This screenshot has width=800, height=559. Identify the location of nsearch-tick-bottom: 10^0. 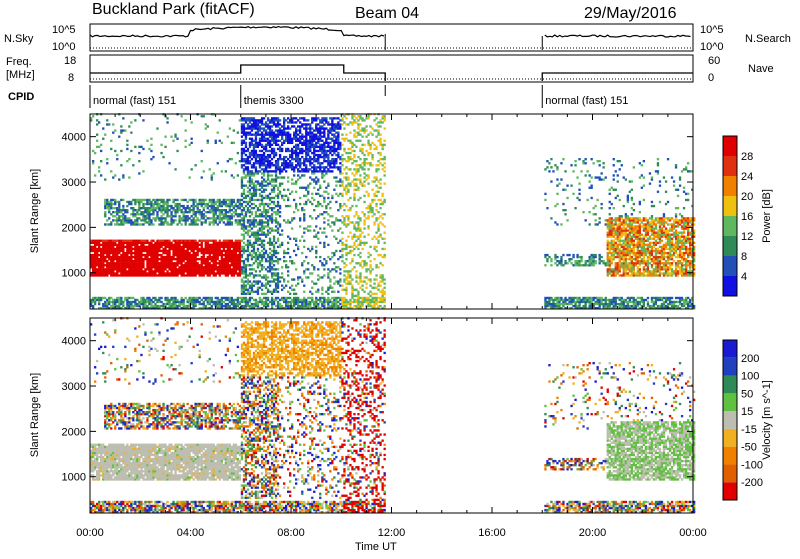
(712, 47).